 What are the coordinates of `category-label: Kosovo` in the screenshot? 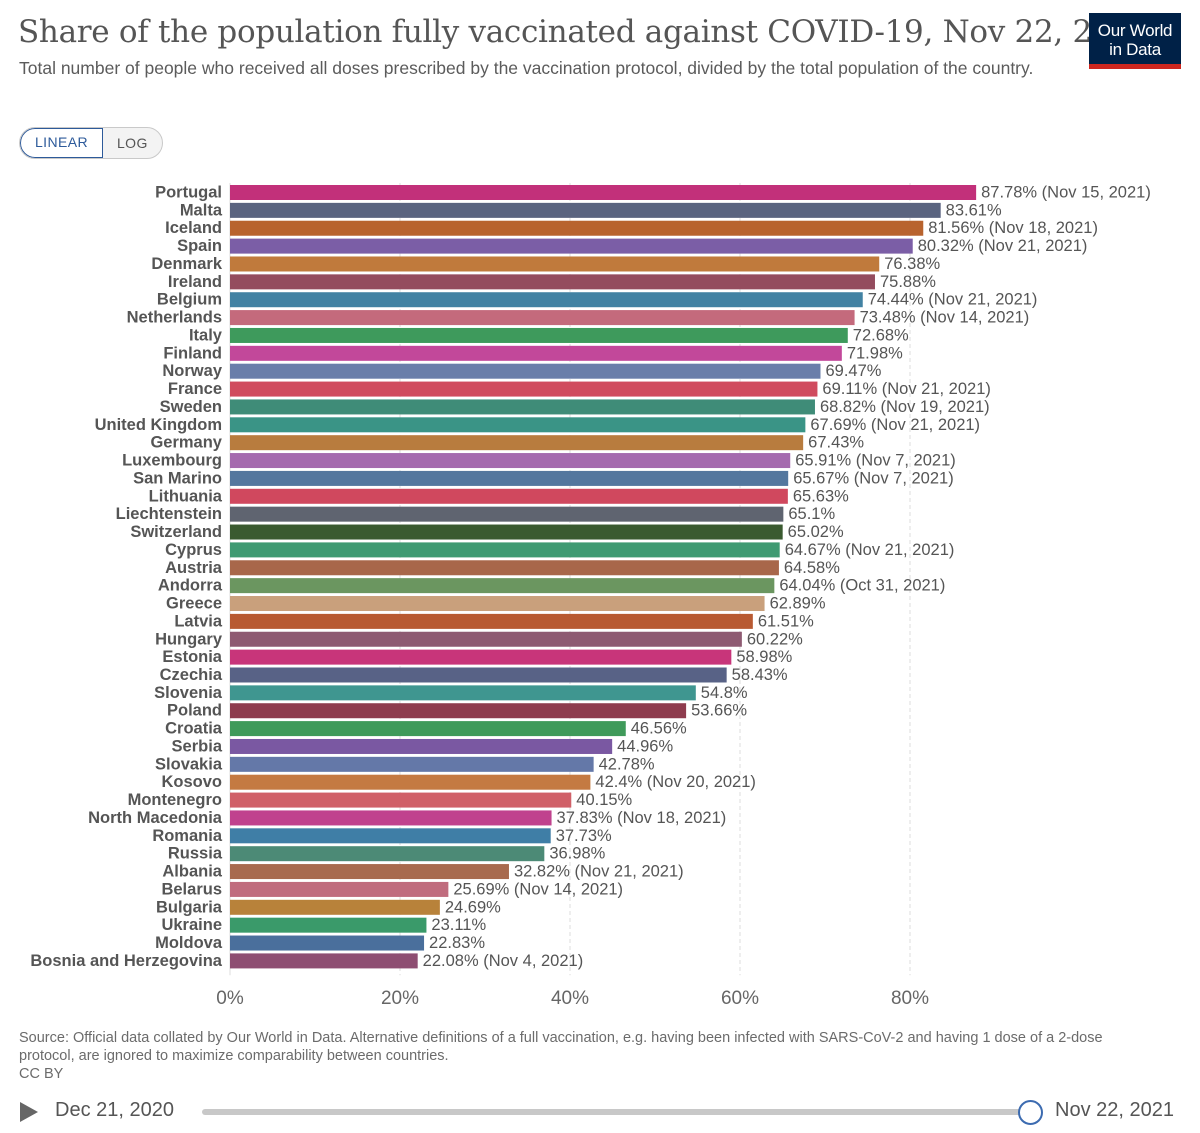 It's located at (191, 782).